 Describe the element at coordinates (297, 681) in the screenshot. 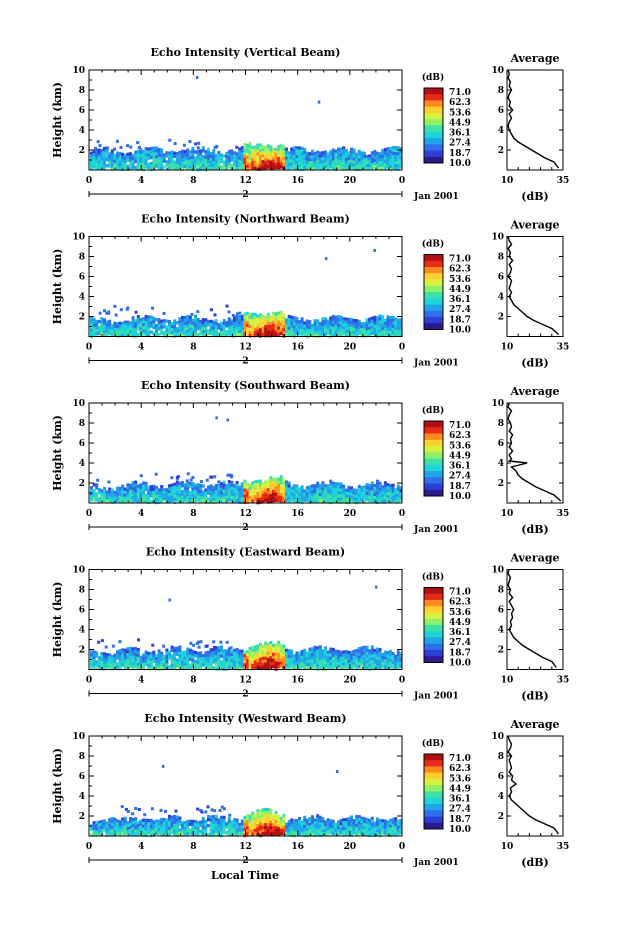

I see `x-tick-label: 16` at that location.